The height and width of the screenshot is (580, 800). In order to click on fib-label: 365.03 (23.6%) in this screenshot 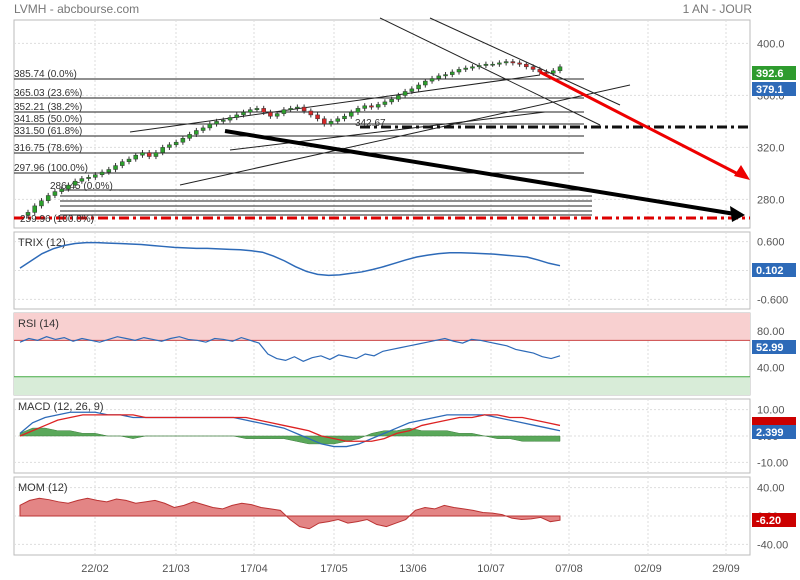, I will do `click(48, 93)`.